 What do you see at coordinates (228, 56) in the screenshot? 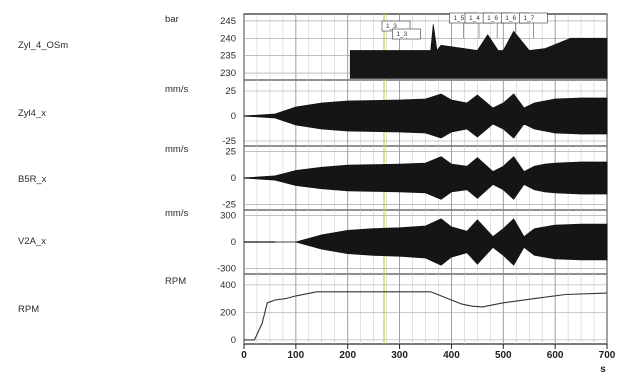
I see `y-tick-label: 235` at bounding box center [228, 56].